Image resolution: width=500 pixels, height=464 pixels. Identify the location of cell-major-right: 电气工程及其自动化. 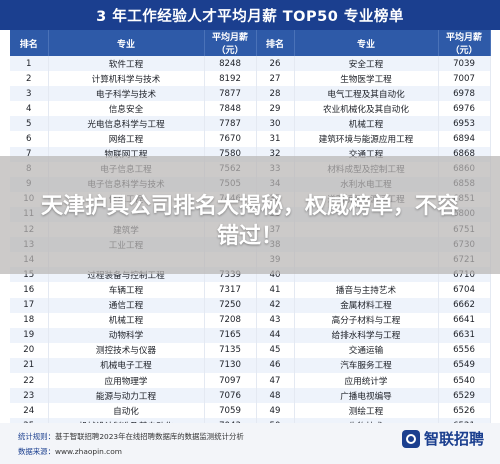
(366, 94).